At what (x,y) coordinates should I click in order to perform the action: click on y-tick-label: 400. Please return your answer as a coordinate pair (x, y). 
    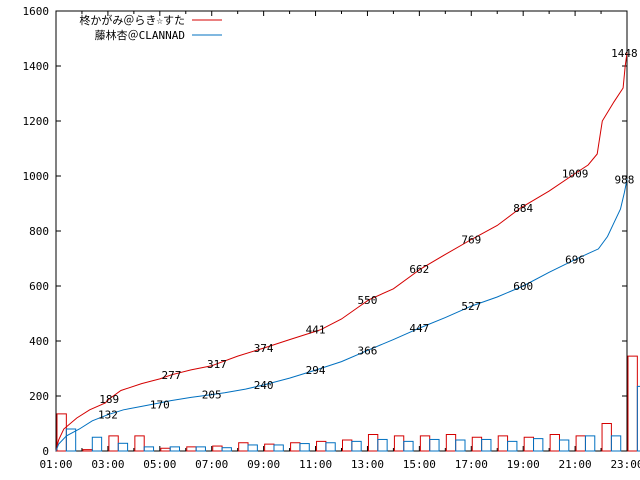
    Looking at the image, I should click on (39, 341).